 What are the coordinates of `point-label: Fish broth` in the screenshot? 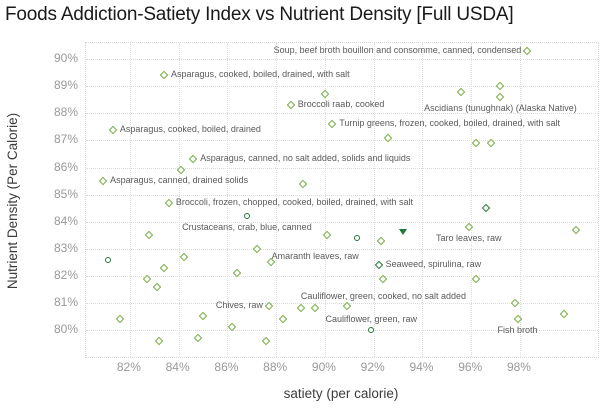 It's located at (517, 330).